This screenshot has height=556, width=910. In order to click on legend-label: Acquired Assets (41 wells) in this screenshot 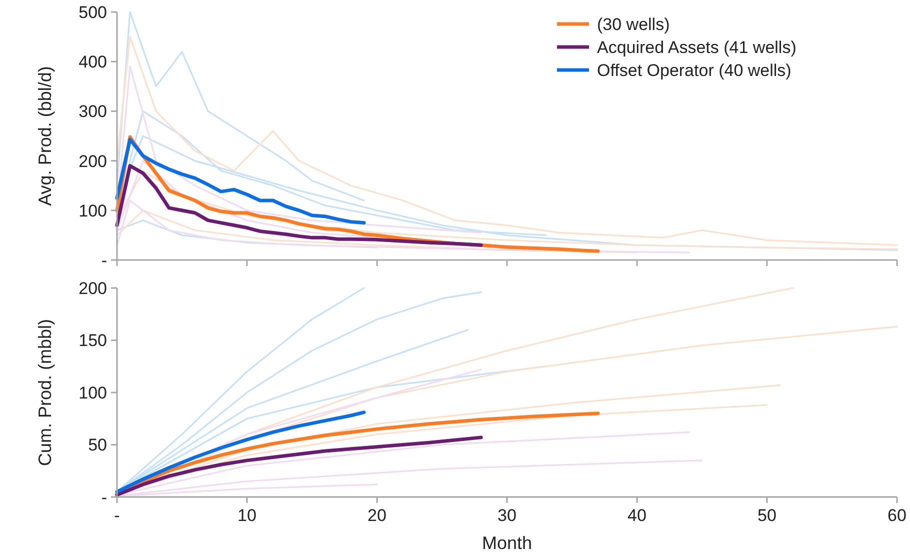, I will do `click(696, 47)`.